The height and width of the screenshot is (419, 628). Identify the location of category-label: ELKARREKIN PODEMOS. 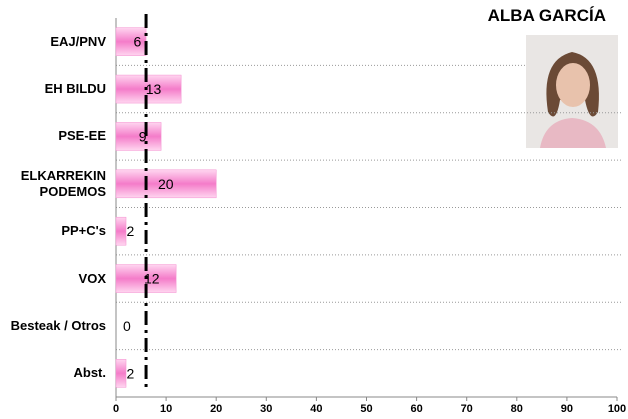
(63, 183).